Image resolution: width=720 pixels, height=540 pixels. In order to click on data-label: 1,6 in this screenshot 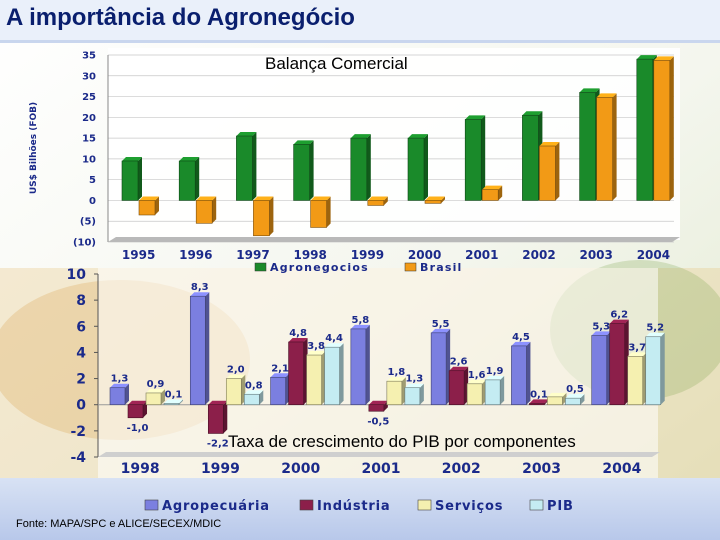, I will do `click(477, 375)`.